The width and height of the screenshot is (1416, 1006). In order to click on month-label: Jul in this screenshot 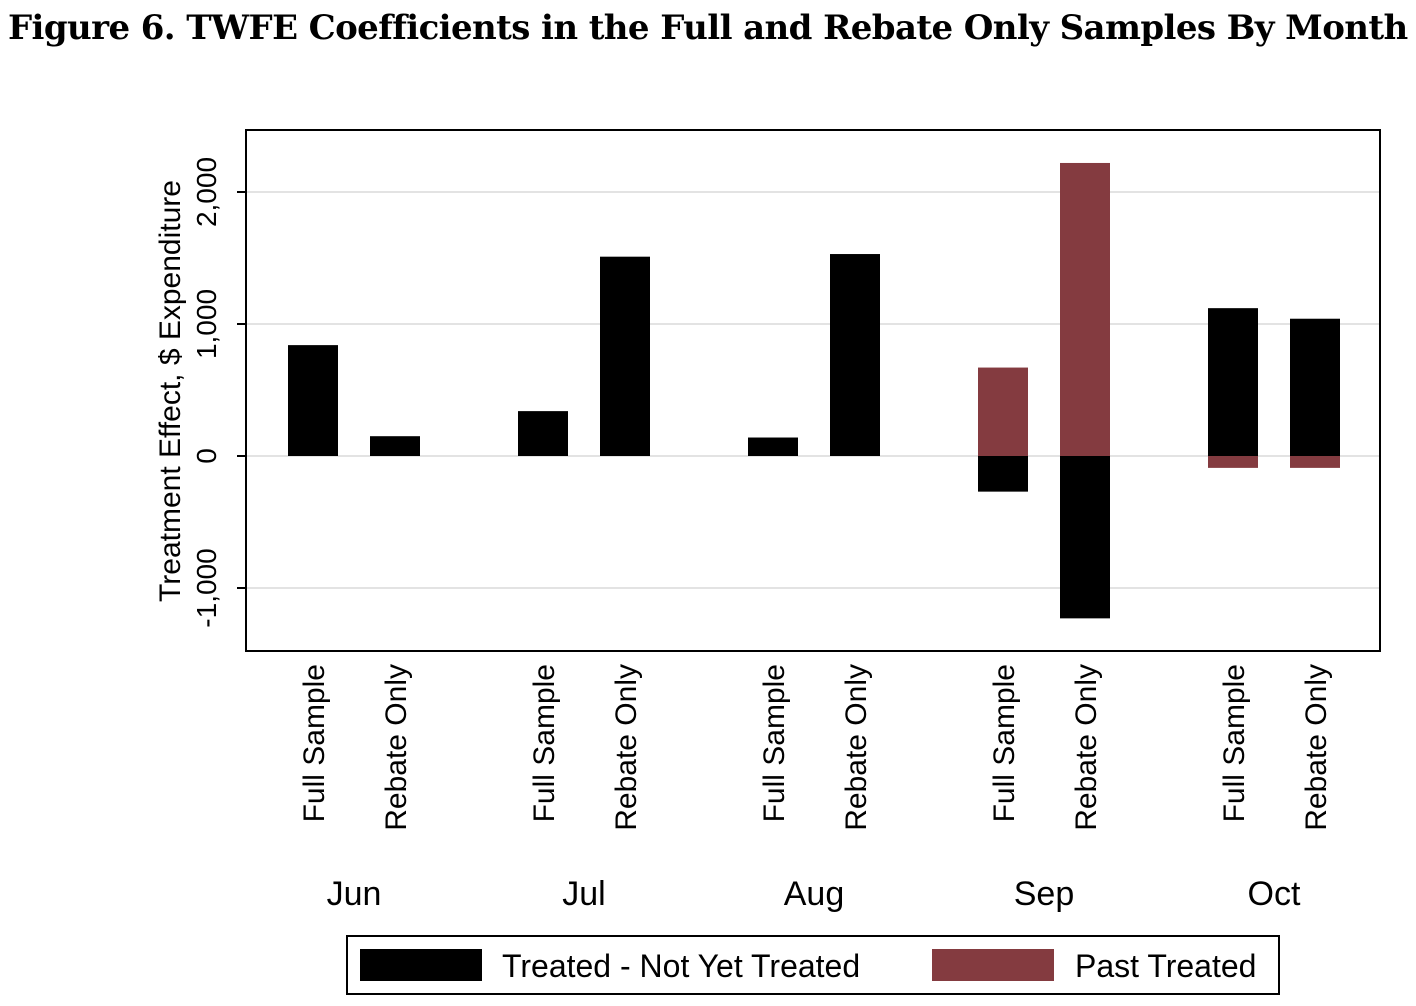, I will do `click(583, 894)`.